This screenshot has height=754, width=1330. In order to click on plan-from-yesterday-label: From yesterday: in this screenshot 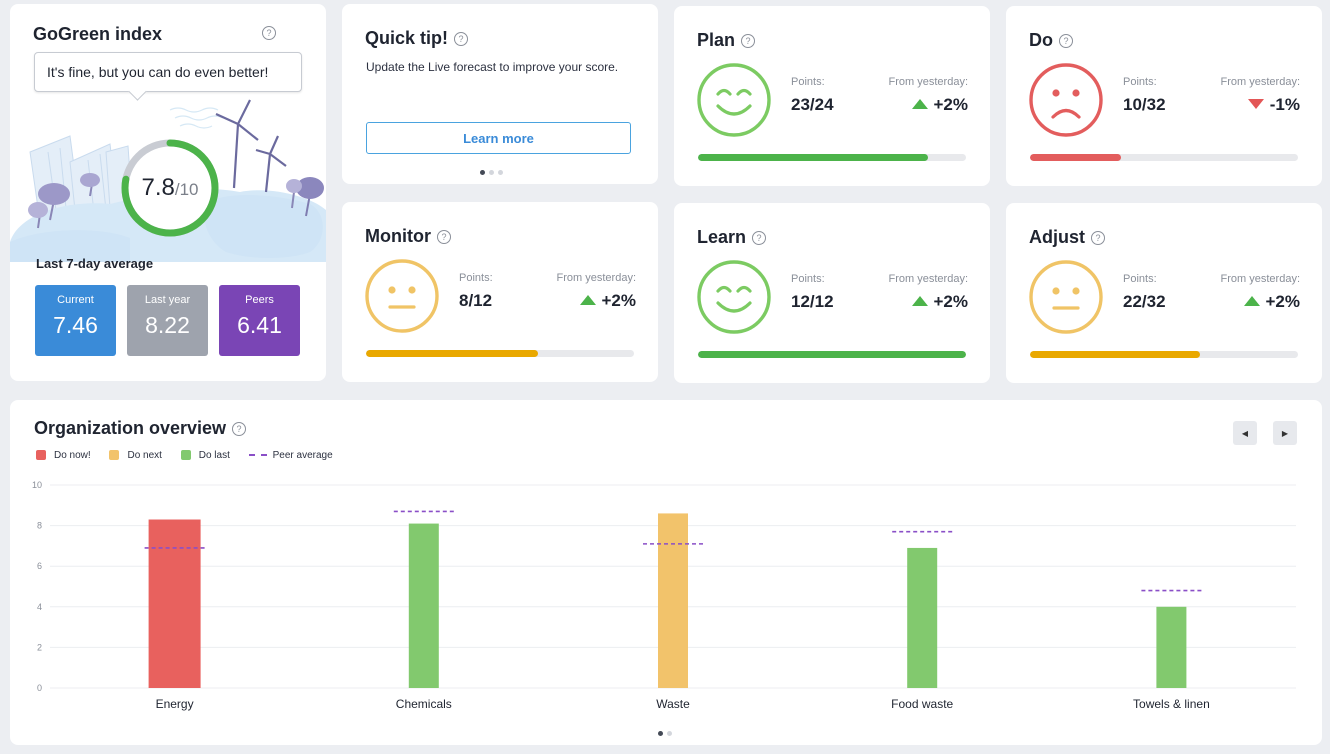, I will do `click(928, 82)`.